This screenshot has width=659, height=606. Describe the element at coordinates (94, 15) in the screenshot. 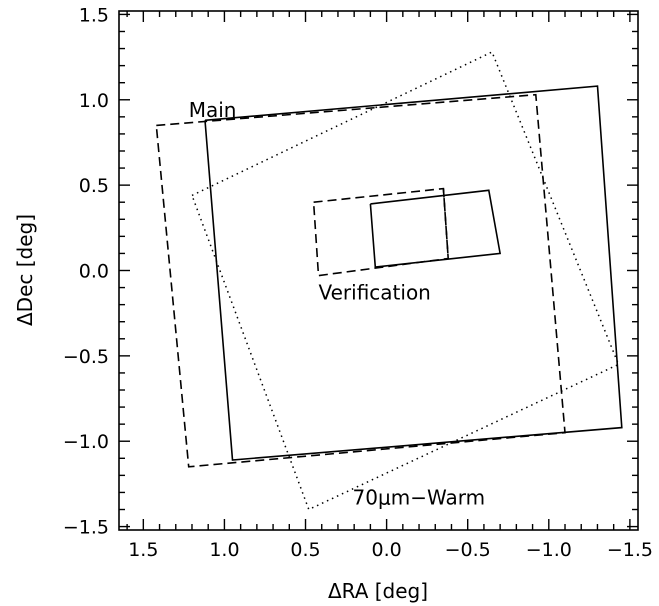

I see `y-tick-label: 1.5` at that location.